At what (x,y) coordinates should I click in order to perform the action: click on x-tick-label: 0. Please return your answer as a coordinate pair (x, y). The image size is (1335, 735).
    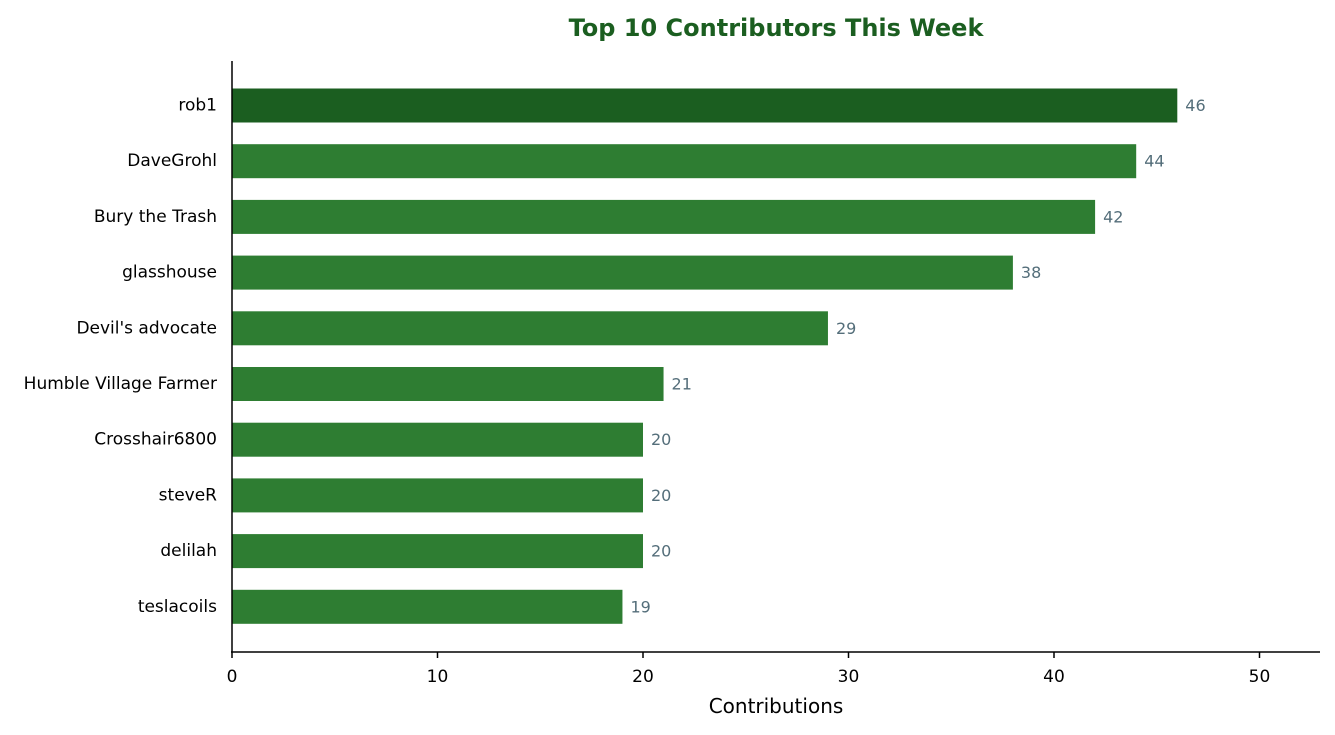
    Looking at the image, I should click on (232, 677).